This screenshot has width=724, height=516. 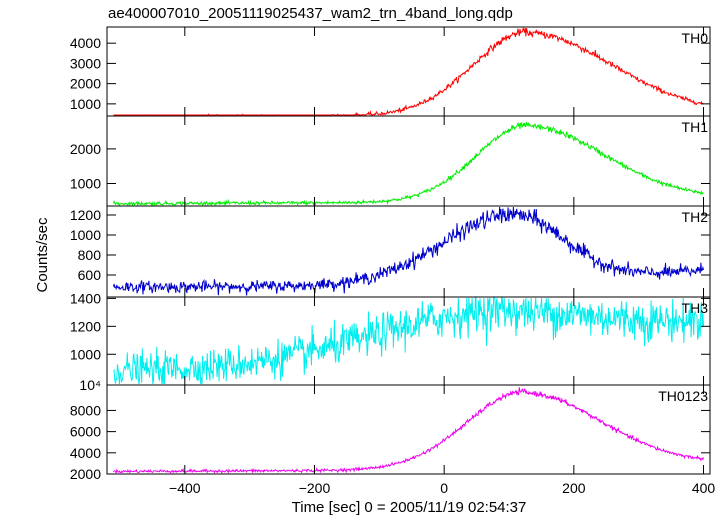 I want to click on panel-label: TH3, so click(x=695, y=308).